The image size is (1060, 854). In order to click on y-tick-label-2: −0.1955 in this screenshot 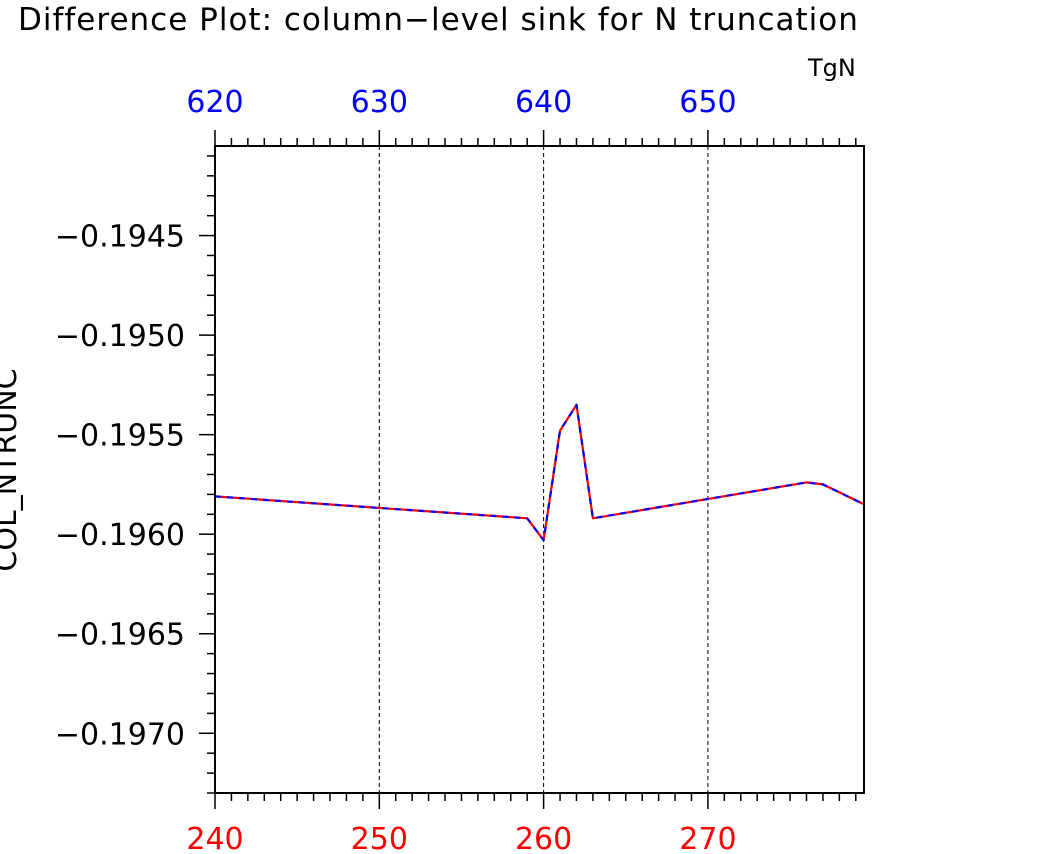, I will do `click(120, 436)`.